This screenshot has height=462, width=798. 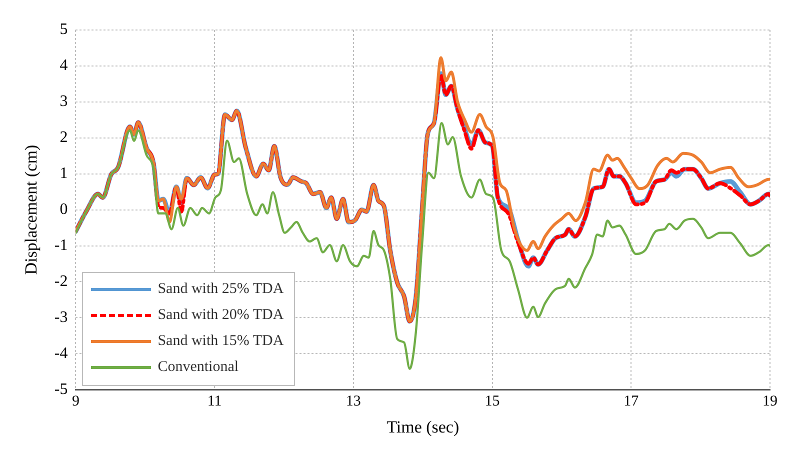 What do you see at coordinates (221, 315) in the screenshot?
I see `legend-label: Sand with 20% TDA` at bounding box center [221, 315].